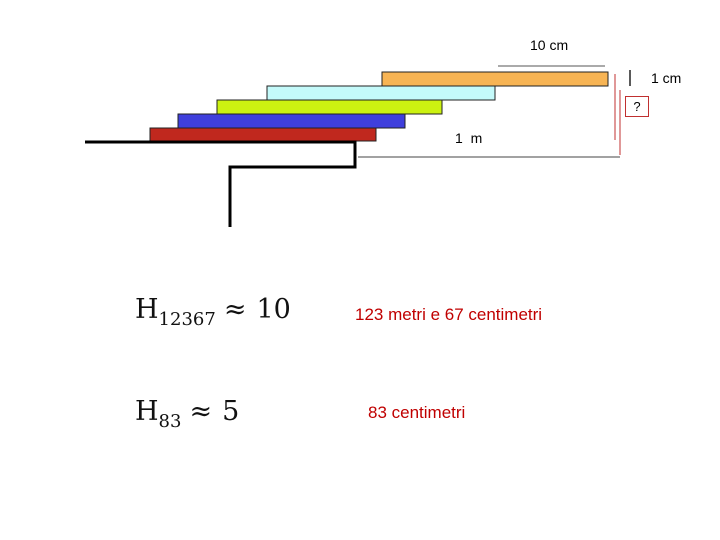 Image resolution: width=720 pixels, height=540 pixels. Describe the element at coordinates (187, 319) in the screenshot. I see `formula-subscript: 12367` at that location.